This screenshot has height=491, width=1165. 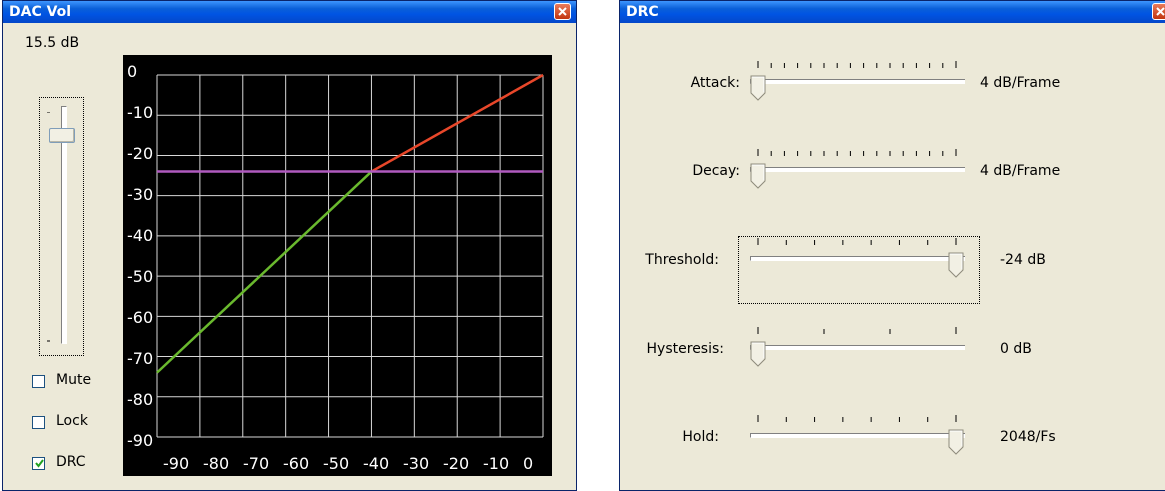 What do you see at coordinates (140, 235) in the screenshot?
I see `y-tick-label: -40` at bounding box center [140, 235].